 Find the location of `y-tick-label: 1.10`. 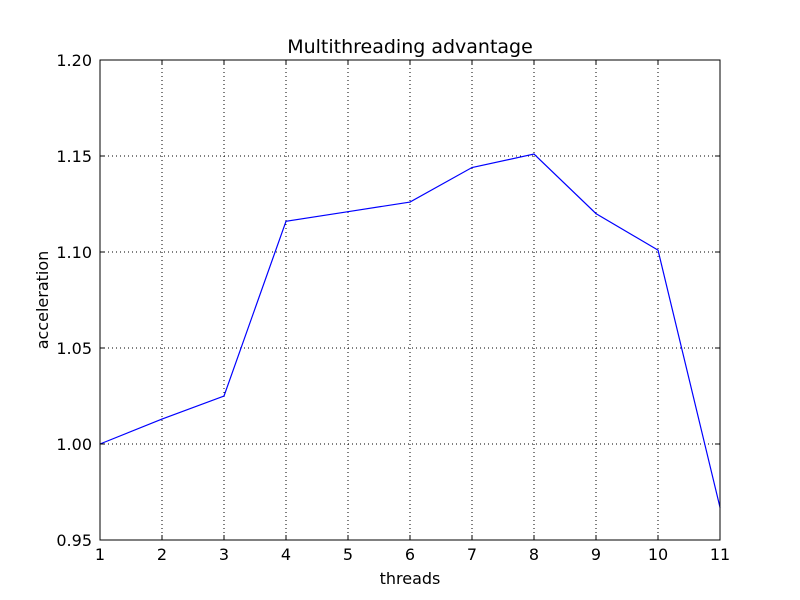

y-tick-label: 1.10 is located at coordinates (74, 252).